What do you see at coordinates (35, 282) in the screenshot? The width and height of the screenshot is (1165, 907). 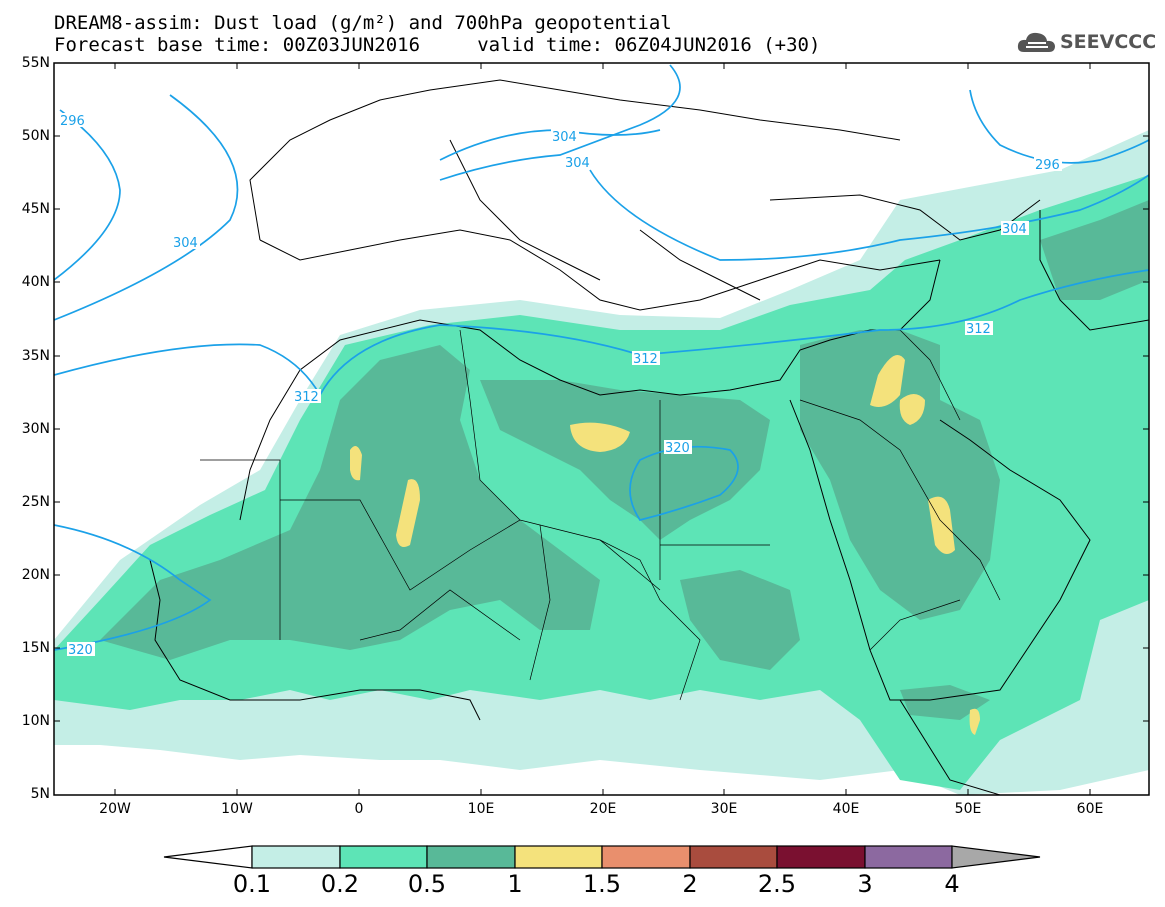 I see `lat-label-40n: 40N` at bounding box center [35, 282].